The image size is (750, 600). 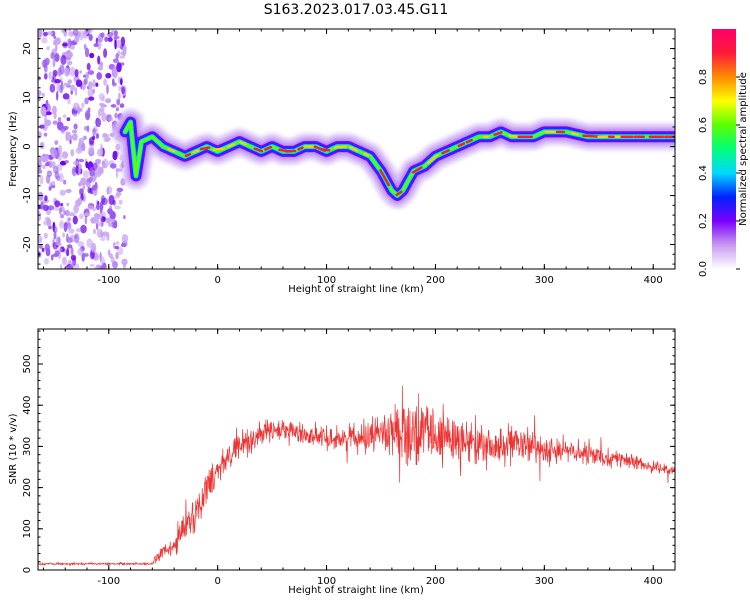 I want to click on x-tick-label: 300, so click(x=544, y=280).